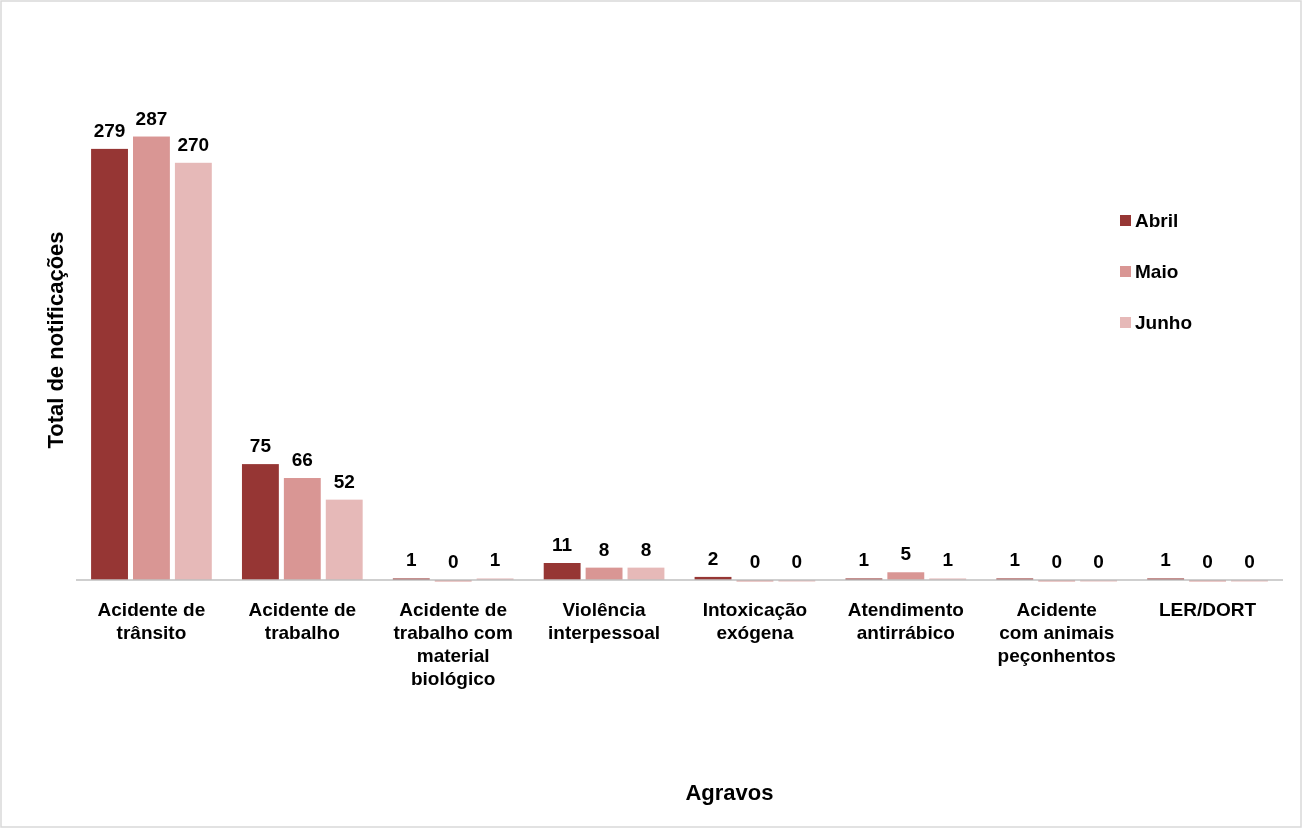  Describe the element at coordinates (905, 621) in the screenshot. I see `x-tick-label: Atendimento antirrábico` at that location.